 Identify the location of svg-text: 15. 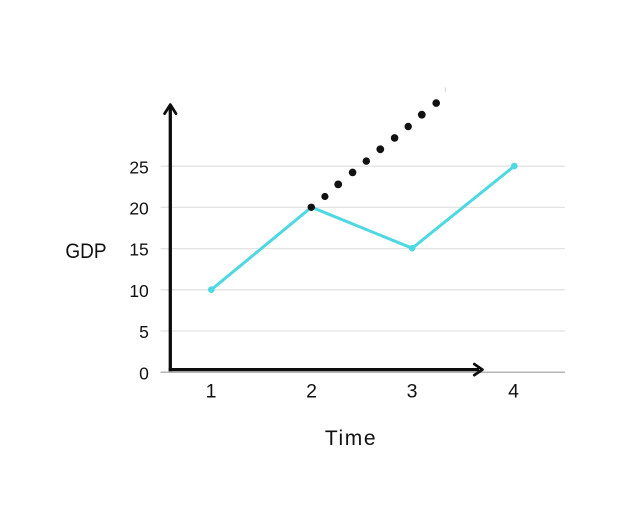
(138, 250).